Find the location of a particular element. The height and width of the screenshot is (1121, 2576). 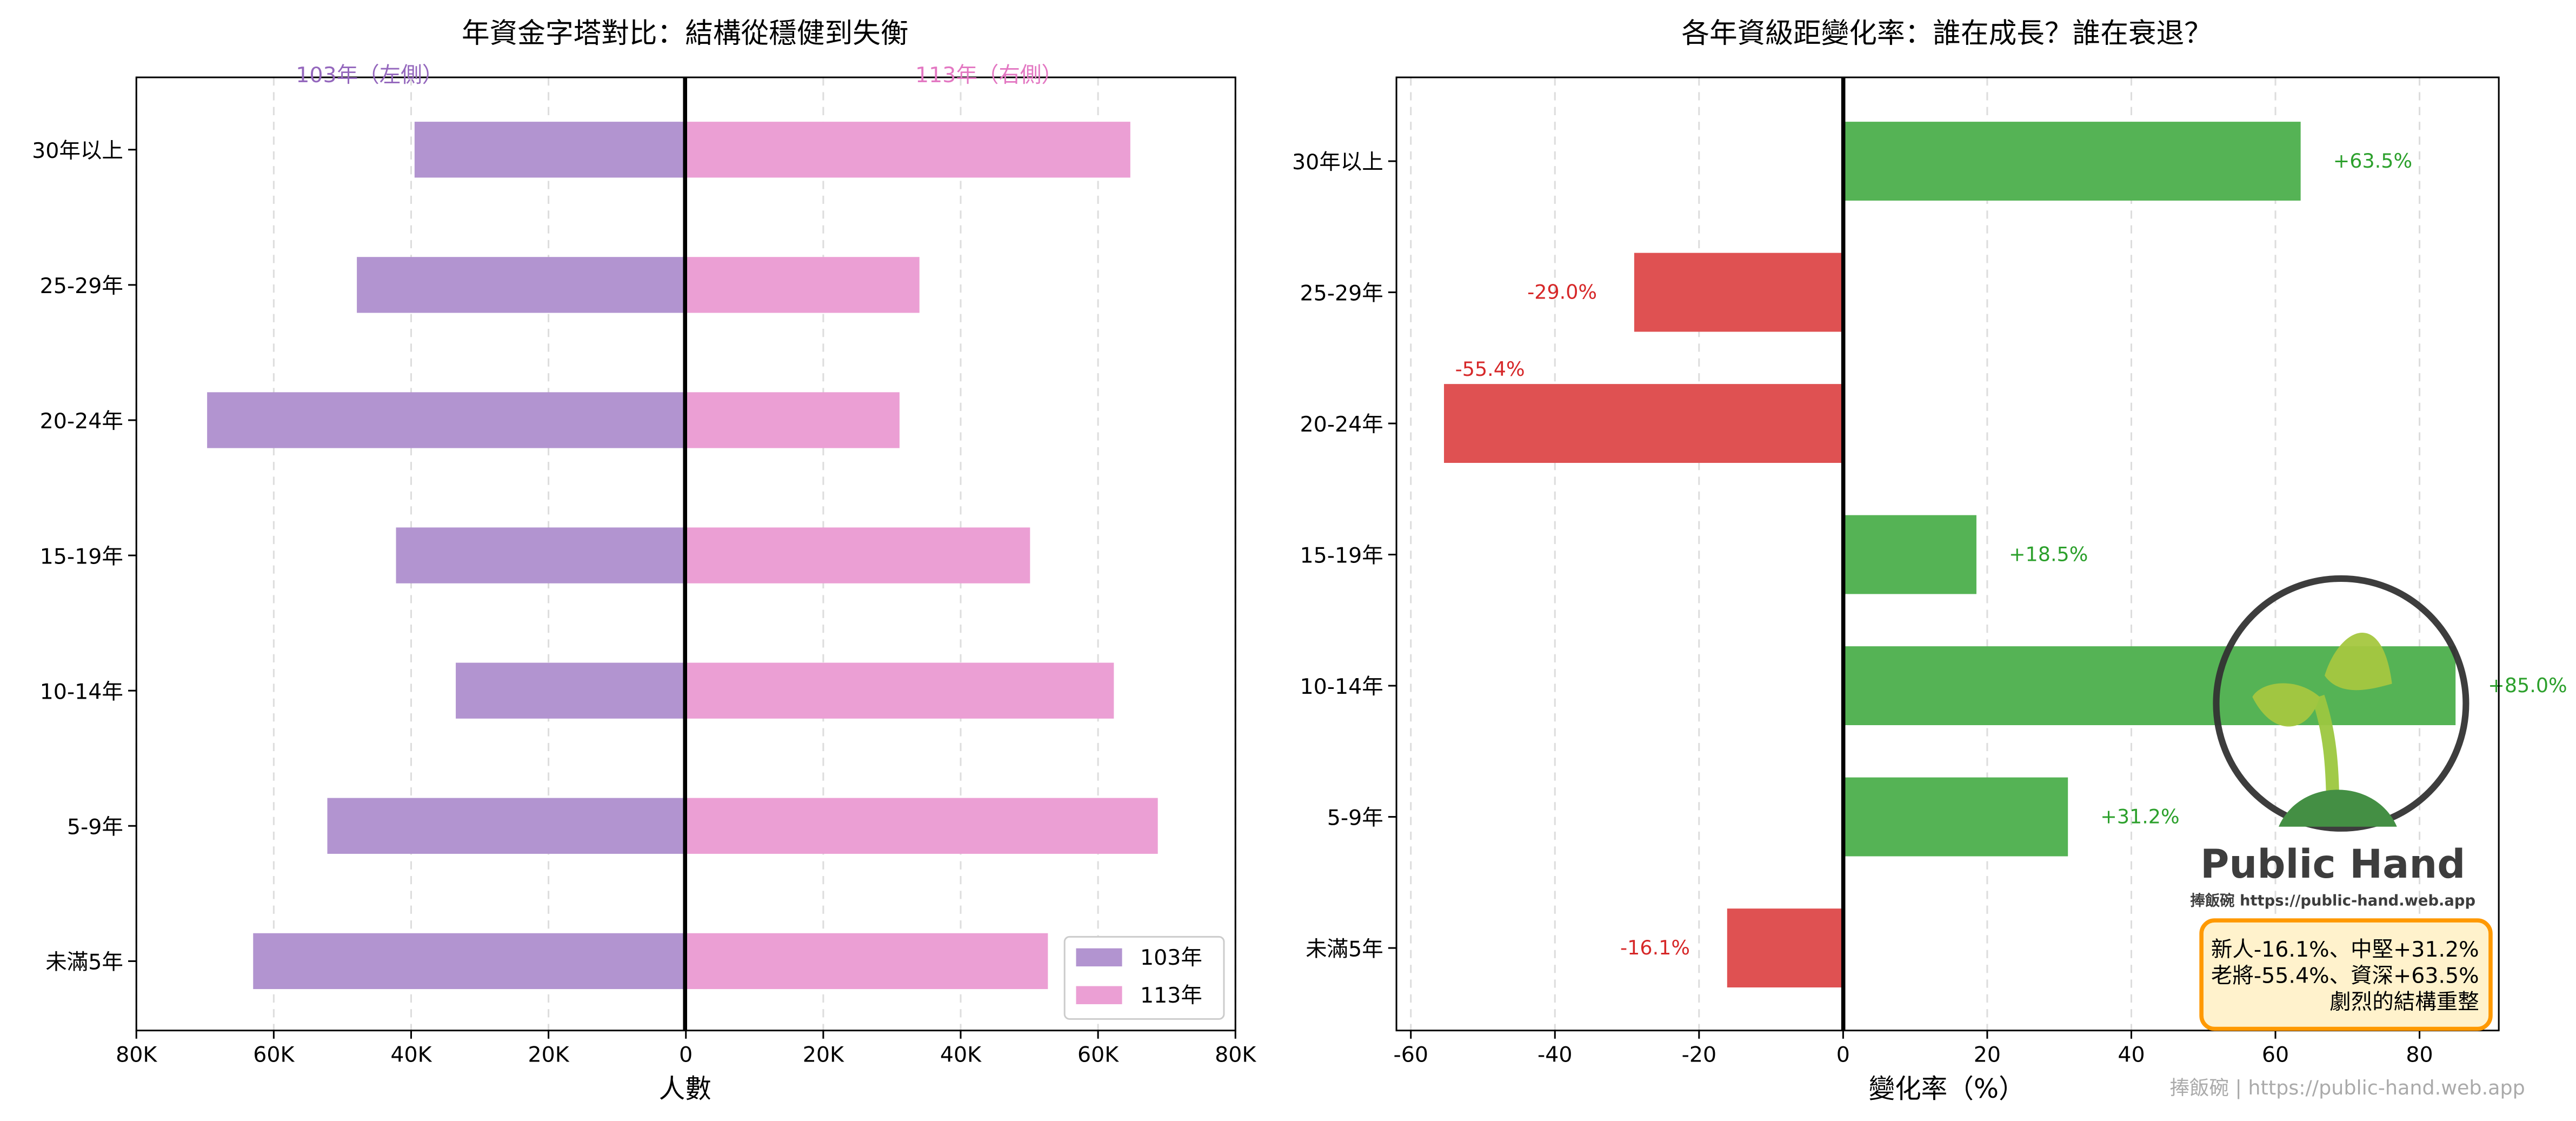

left-x-label: 人數 is located at coordinates (685, 1089).